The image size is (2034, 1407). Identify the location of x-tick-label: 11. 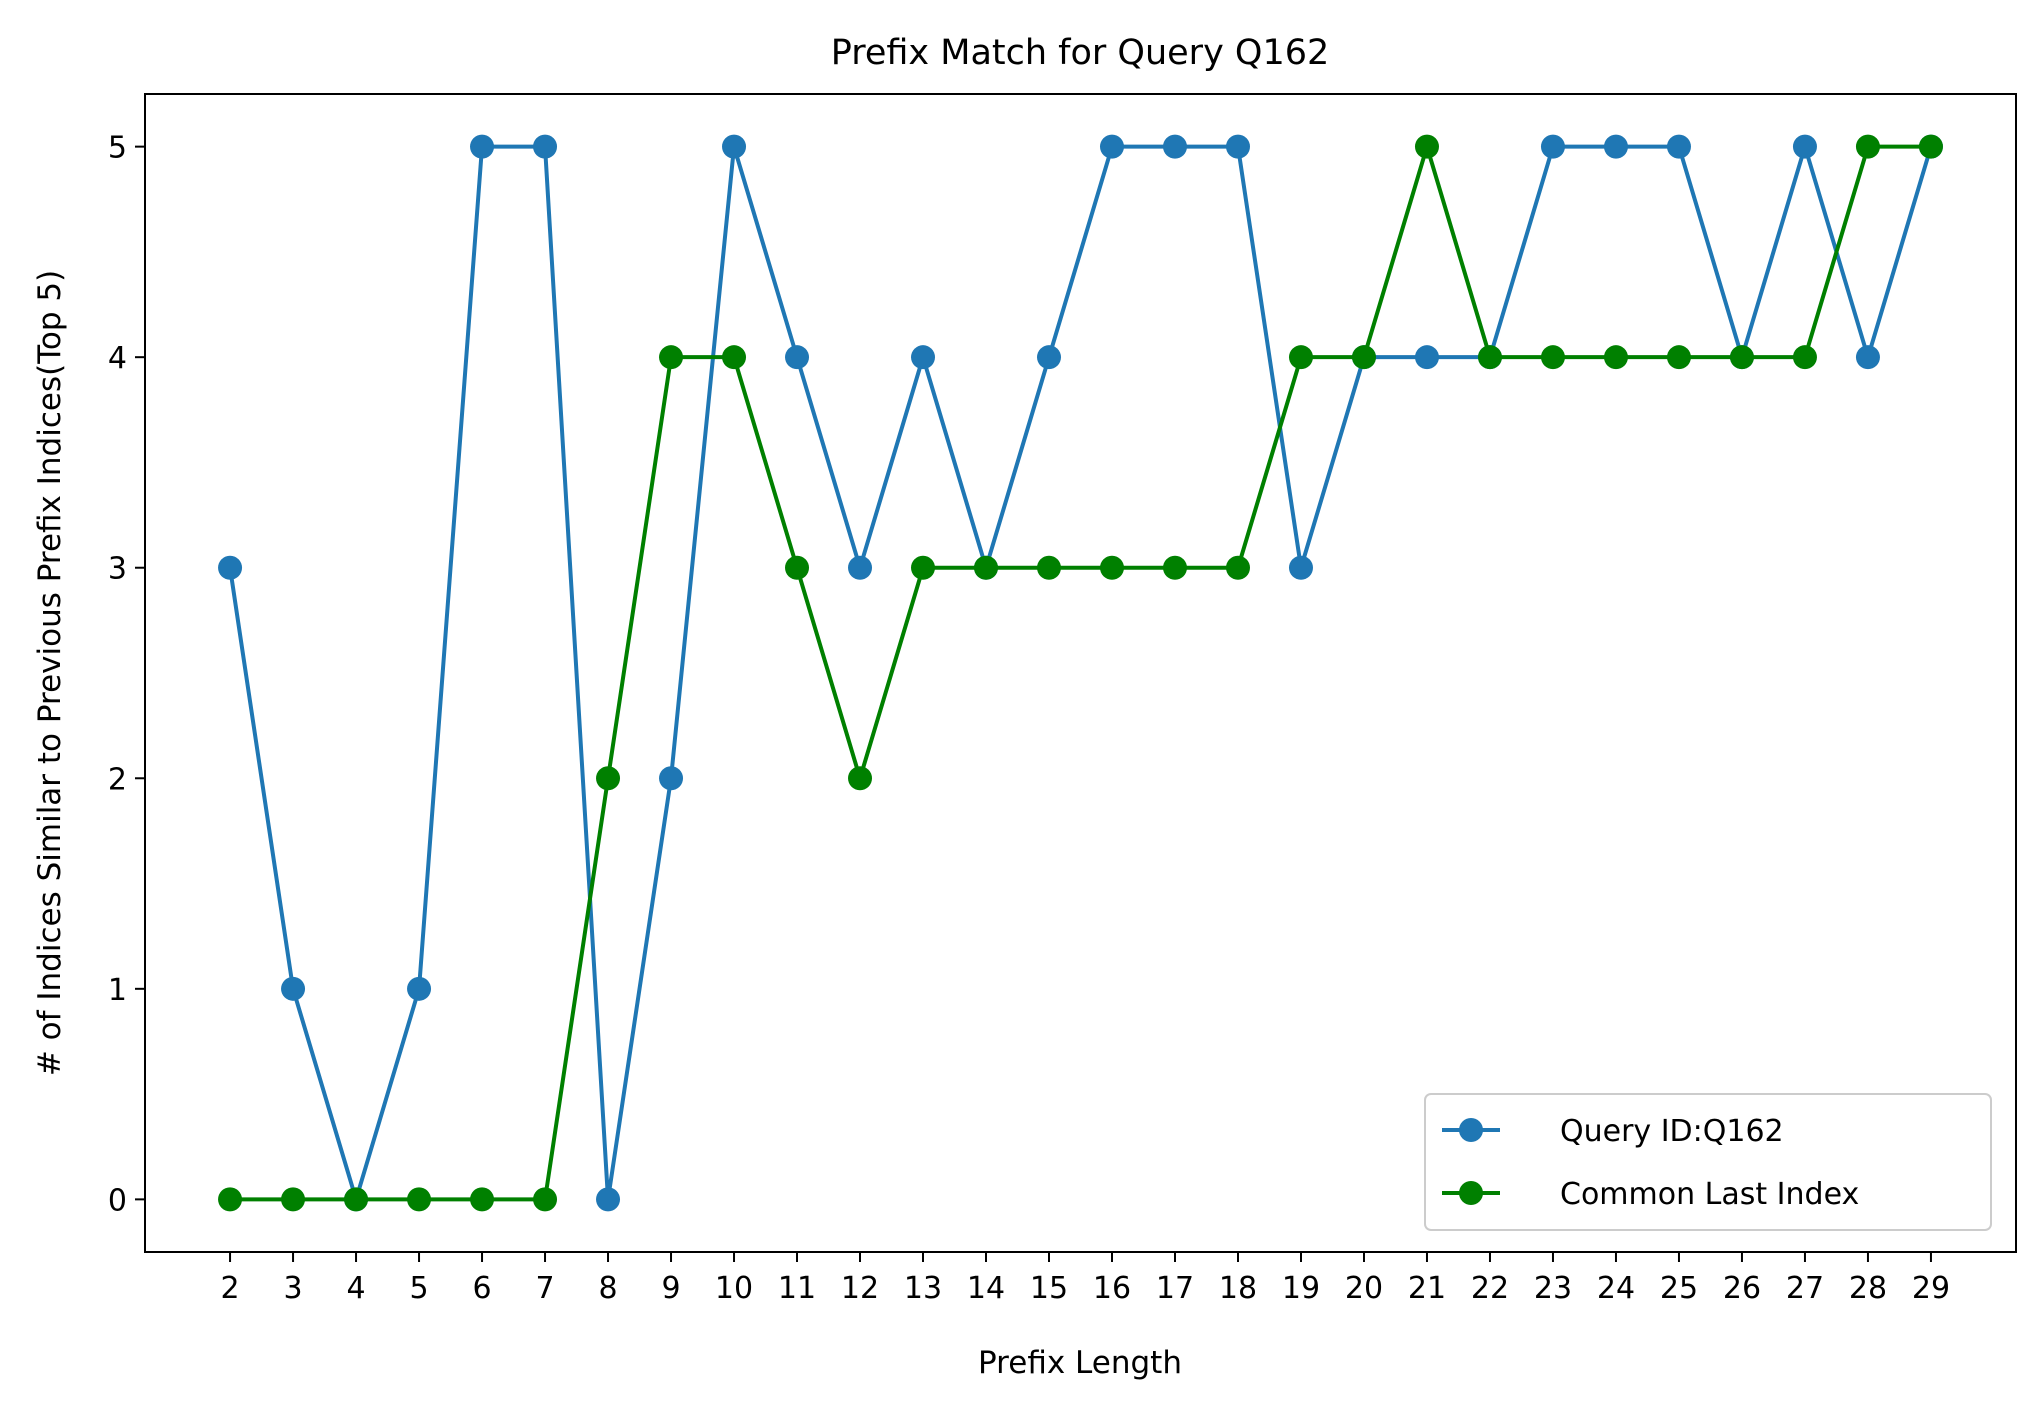
(797, 1288).